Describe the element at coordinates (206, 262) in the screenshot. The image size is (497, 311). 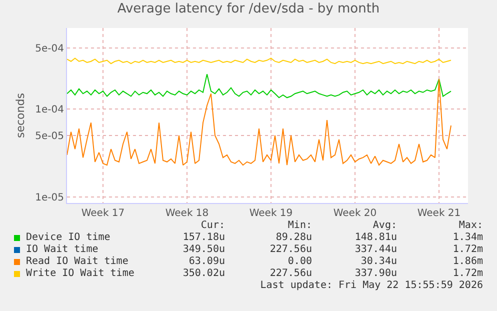
I see `text: 63.09u` at that location.